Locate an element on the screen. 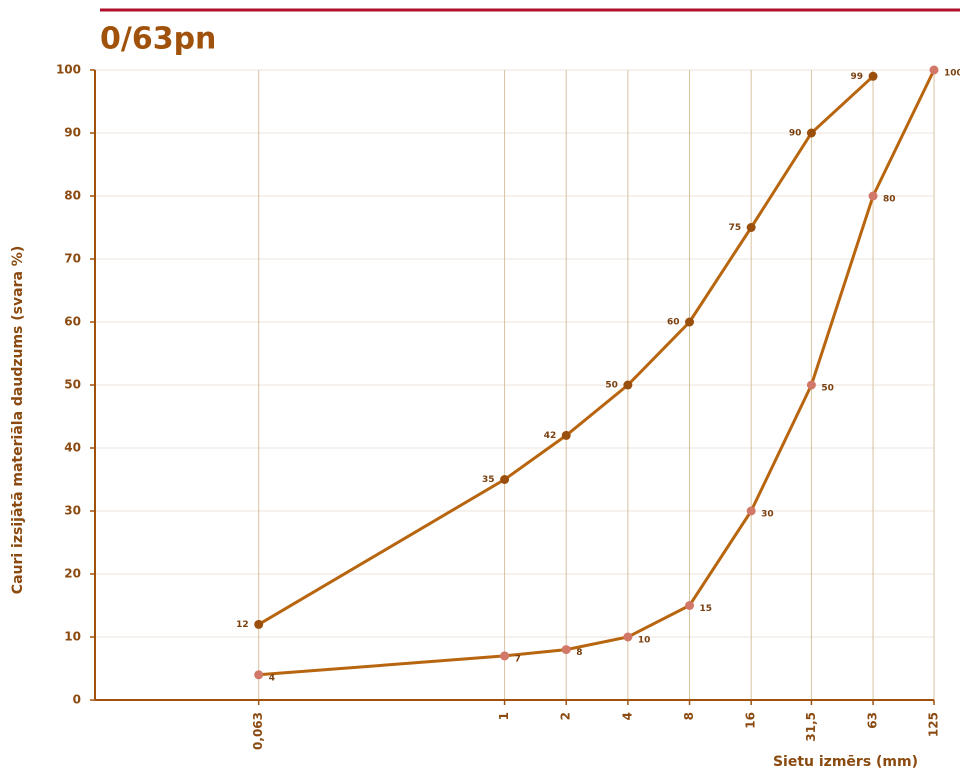 Image resolution: width=960 pixels, height=772 pixels. y-tick-label: 20 is located at coordinates (72, 574).